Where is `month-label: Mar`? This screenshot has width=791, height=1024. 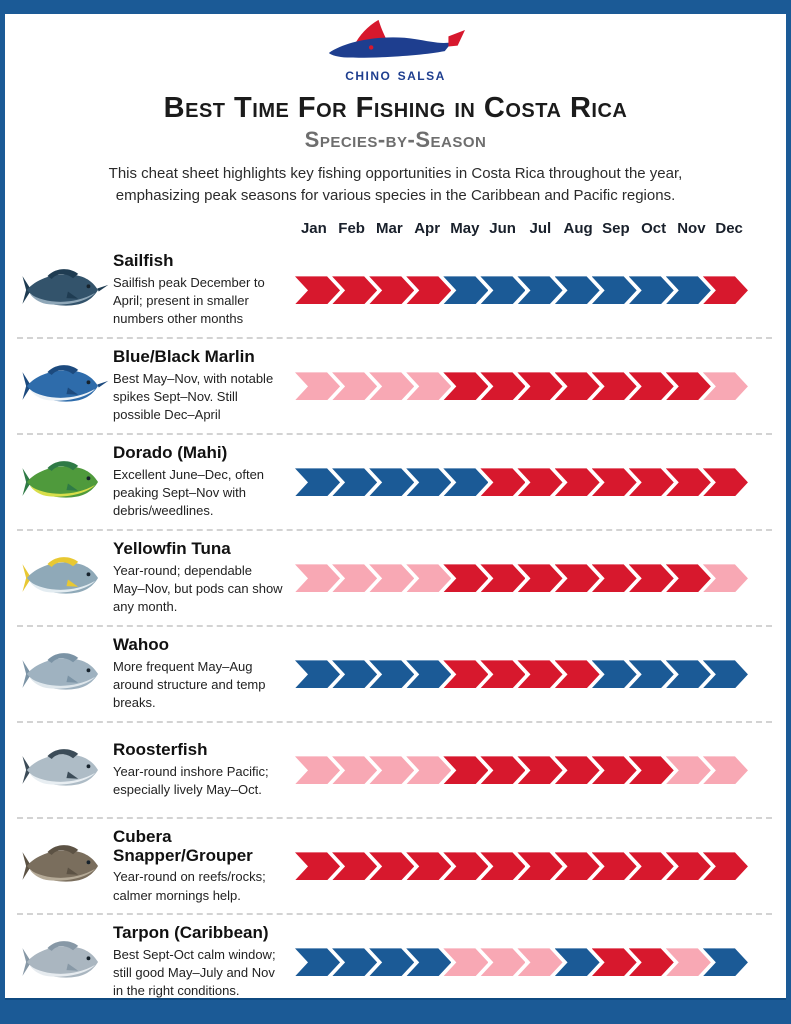 month-label: Mar is located at coordinates (389, 229).